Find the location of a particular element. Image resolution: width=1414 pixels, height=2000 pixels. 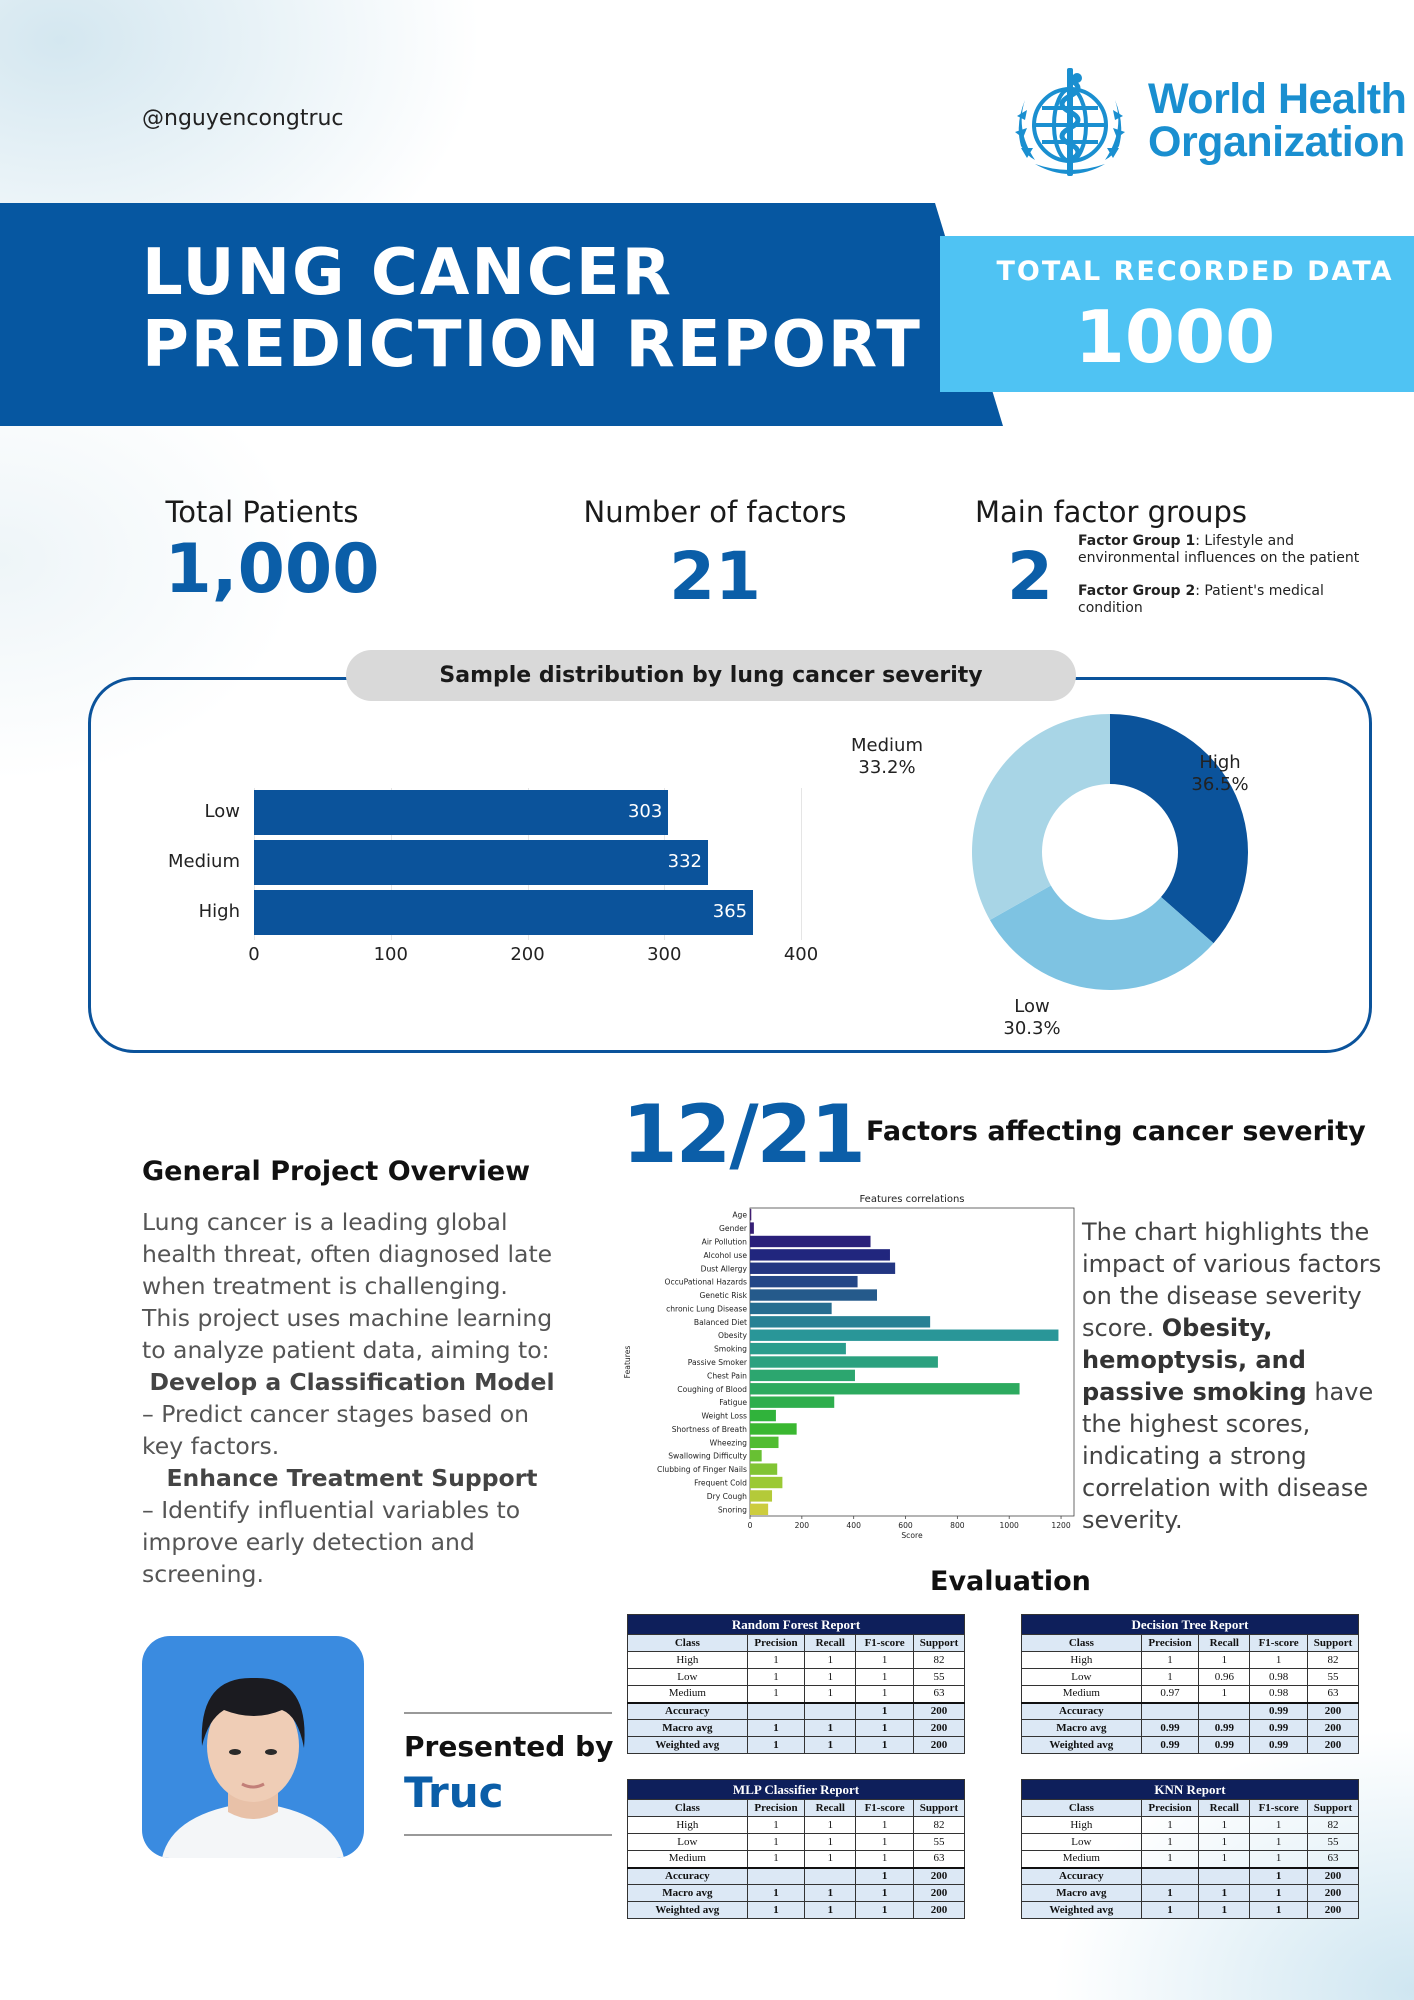

presenter-name: Truc is located at coordinates (454, 1792).